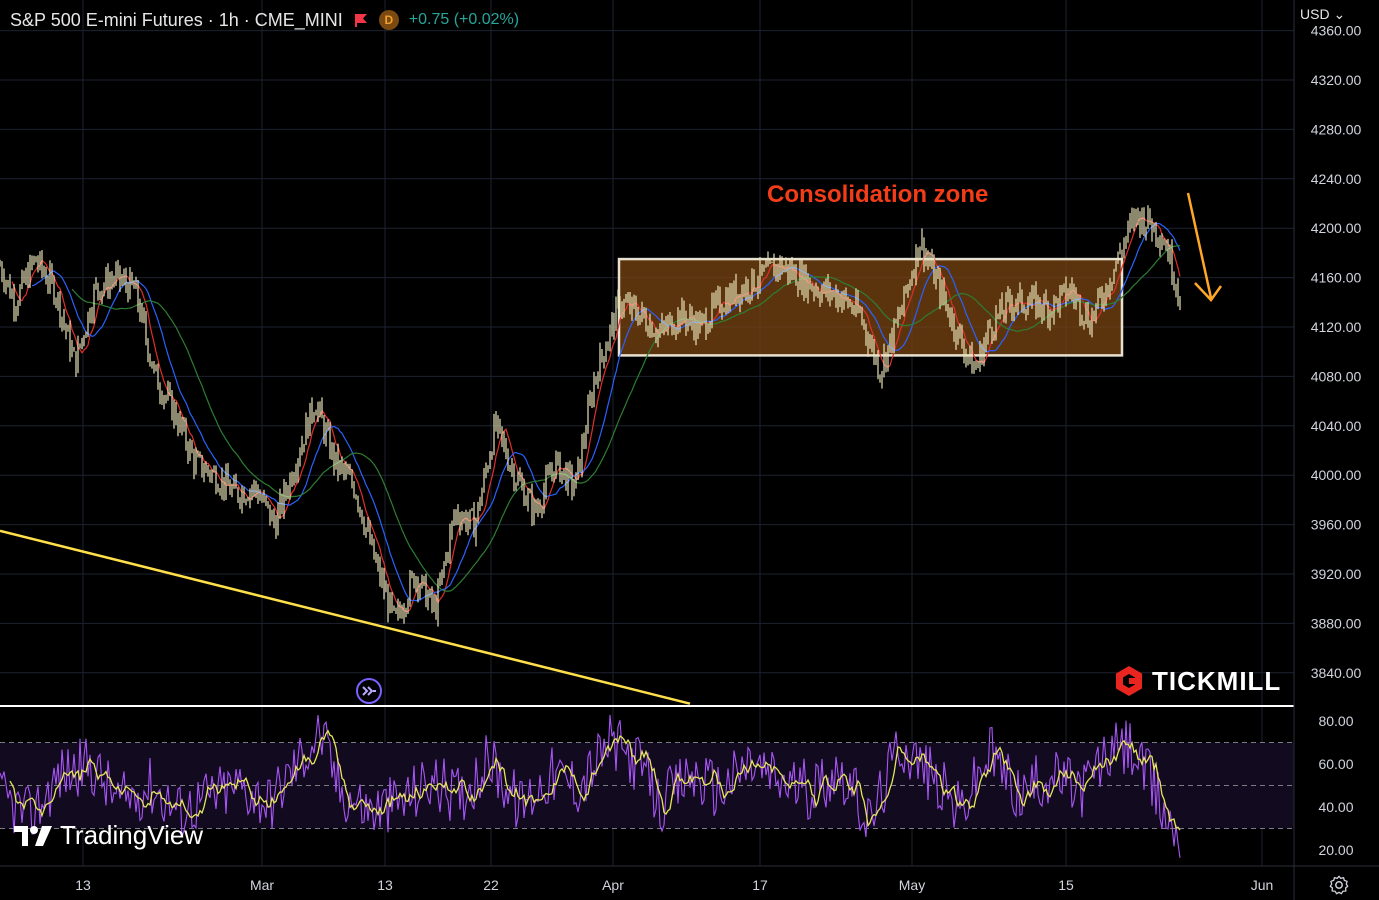  I want to click on tradingview-wordmark: TradingView, so click(132, 835).